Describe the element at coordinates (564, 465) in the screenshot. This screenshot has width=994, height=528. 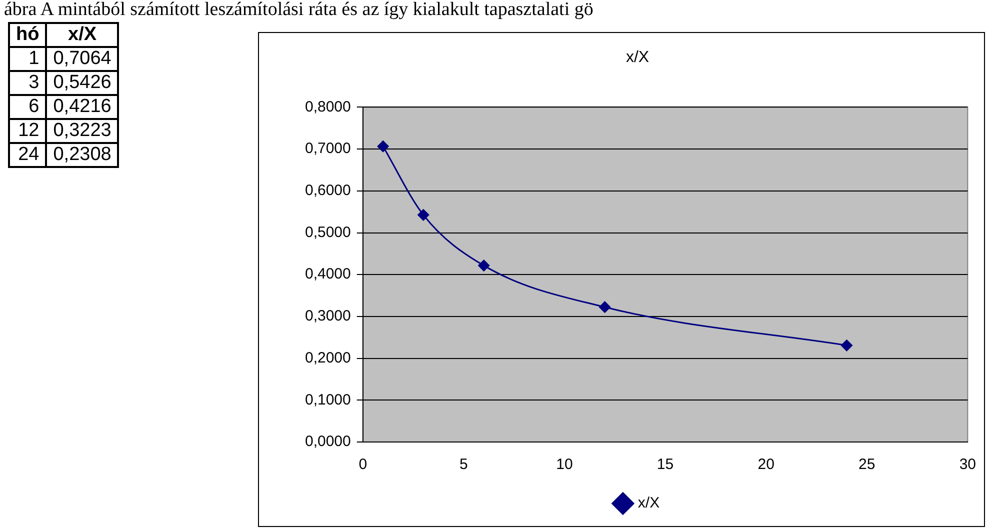
I see `x-tick-label: 10` at that location.